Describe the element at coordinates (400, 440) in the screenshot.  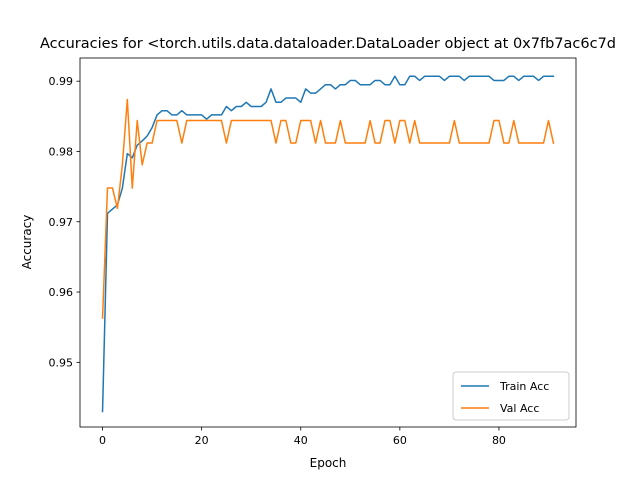
I see `x-tick-label: 60` at that location.